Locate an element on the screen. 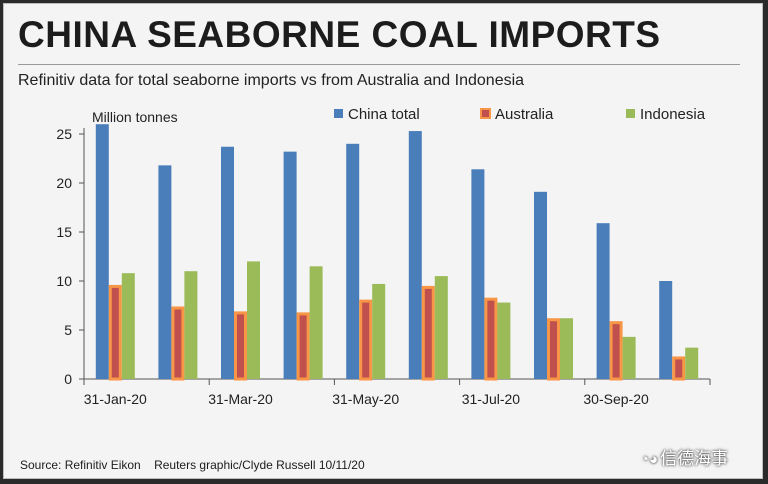  watermark-text: 信德海事 is located at coordinates (694, 458).